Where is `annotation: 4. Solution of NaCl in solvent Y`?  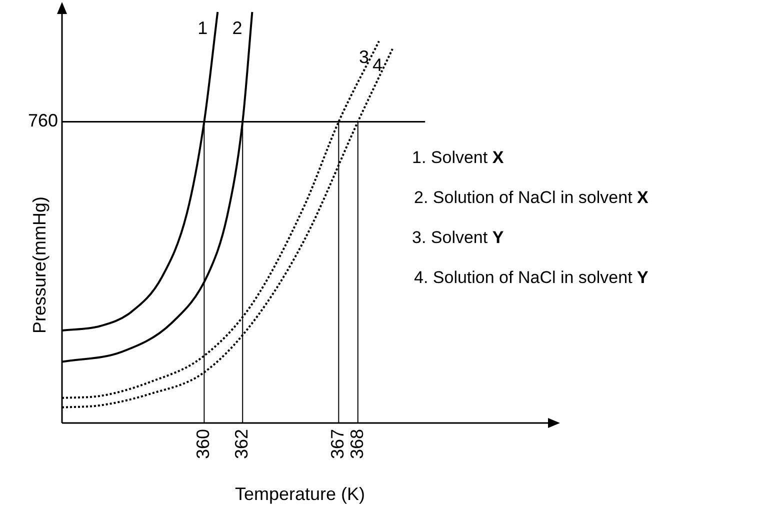
annotation: 4. Solution of NaCl in solvent Y is located at coordinates (531, 278).